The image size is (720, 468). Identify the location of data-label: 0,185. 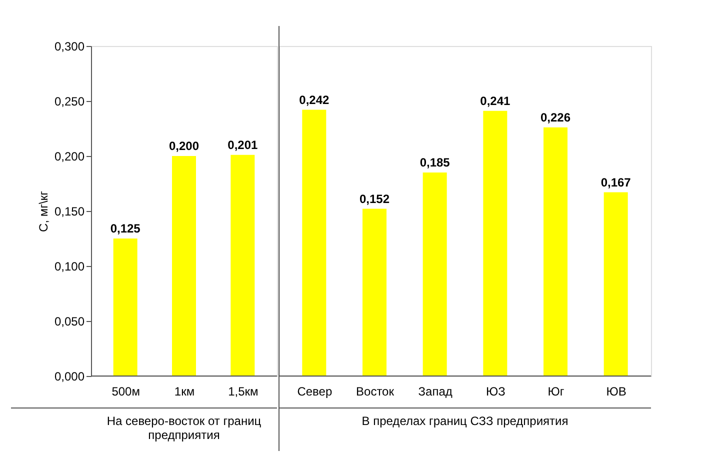
(435, 163).